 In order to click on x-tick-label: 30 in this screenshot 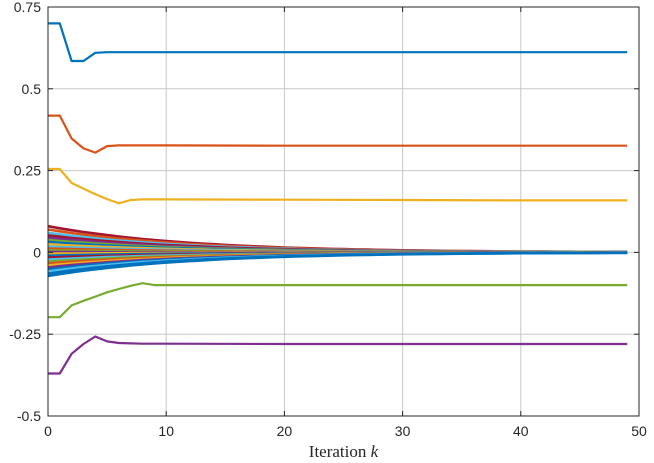, I will do `click(403, 431)`.